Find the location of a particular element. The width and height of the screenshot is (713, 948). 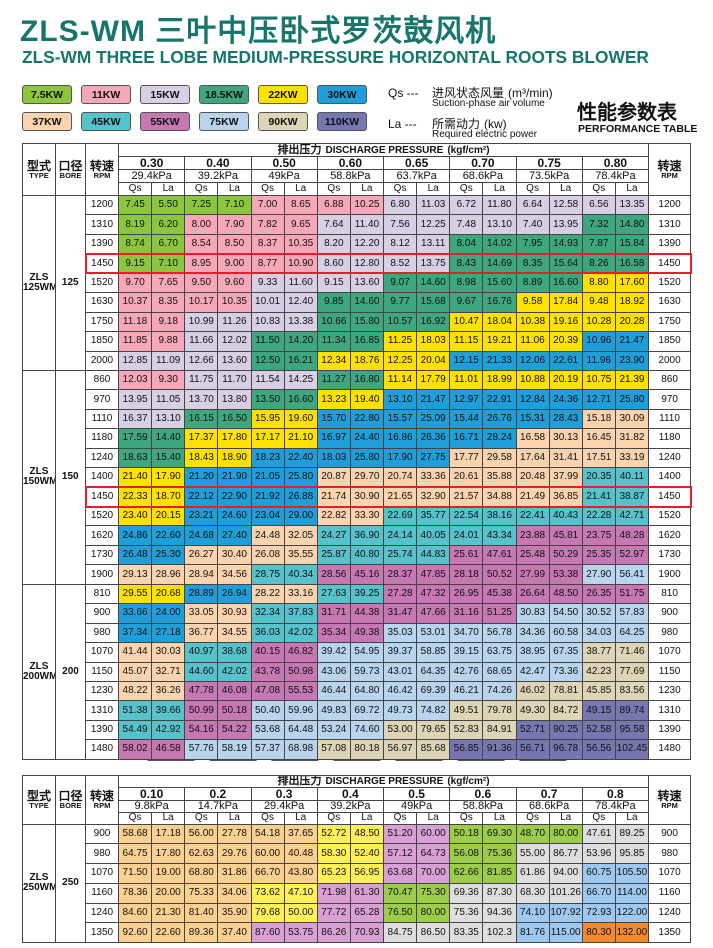

note-zh: 进风状态风量 is located at coordinates (468, 93).